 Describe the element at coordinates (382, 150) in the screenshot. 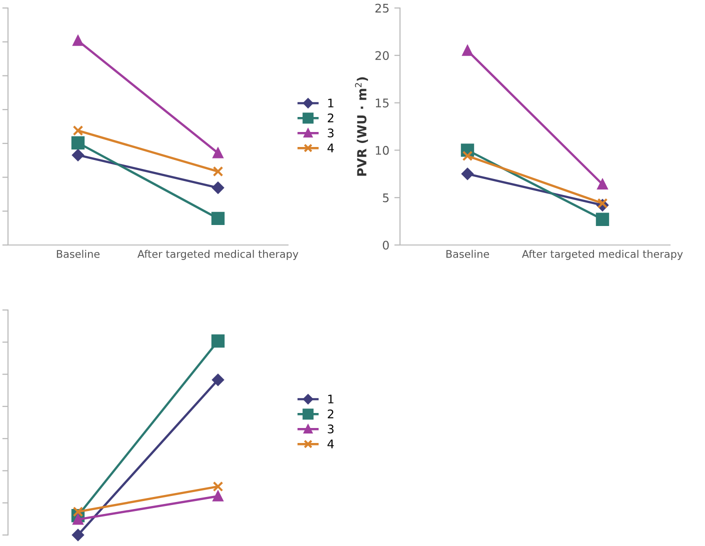

I see `y-tick-label: 10` at that location.